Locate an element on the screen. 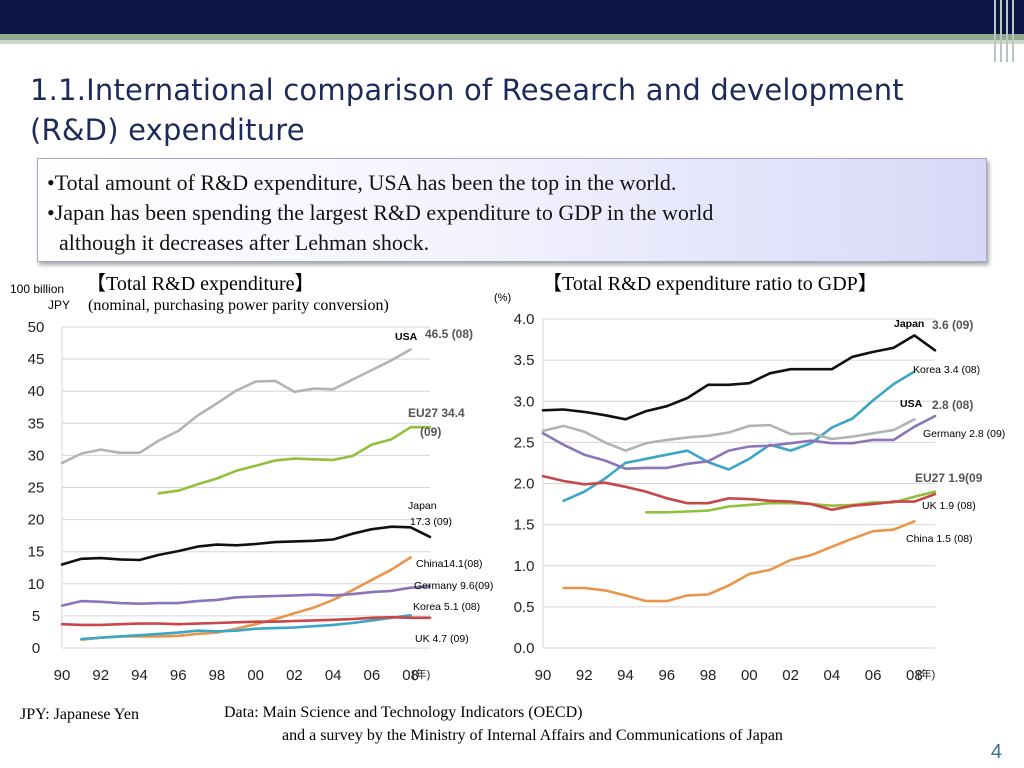 This screenshot has width=1024, height=768. chart1-series-china is located at coordinates (246, 599).